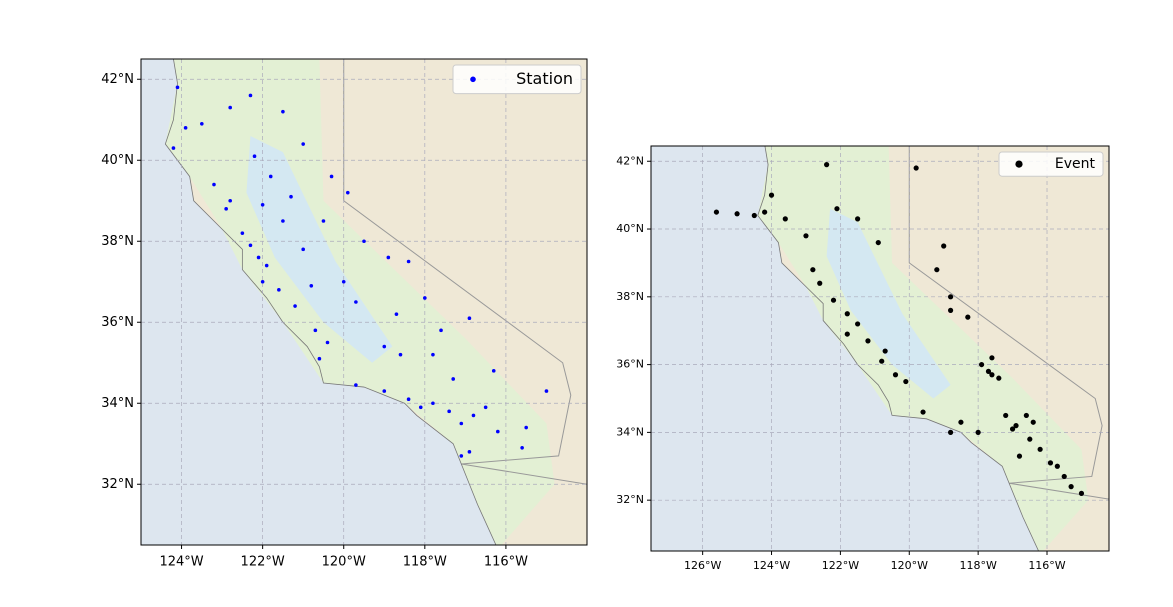 The image size is (1173, 607). Describe the element at coordinates (1075, 164) in the screenshot. I see `legend-label: Event` at that location.